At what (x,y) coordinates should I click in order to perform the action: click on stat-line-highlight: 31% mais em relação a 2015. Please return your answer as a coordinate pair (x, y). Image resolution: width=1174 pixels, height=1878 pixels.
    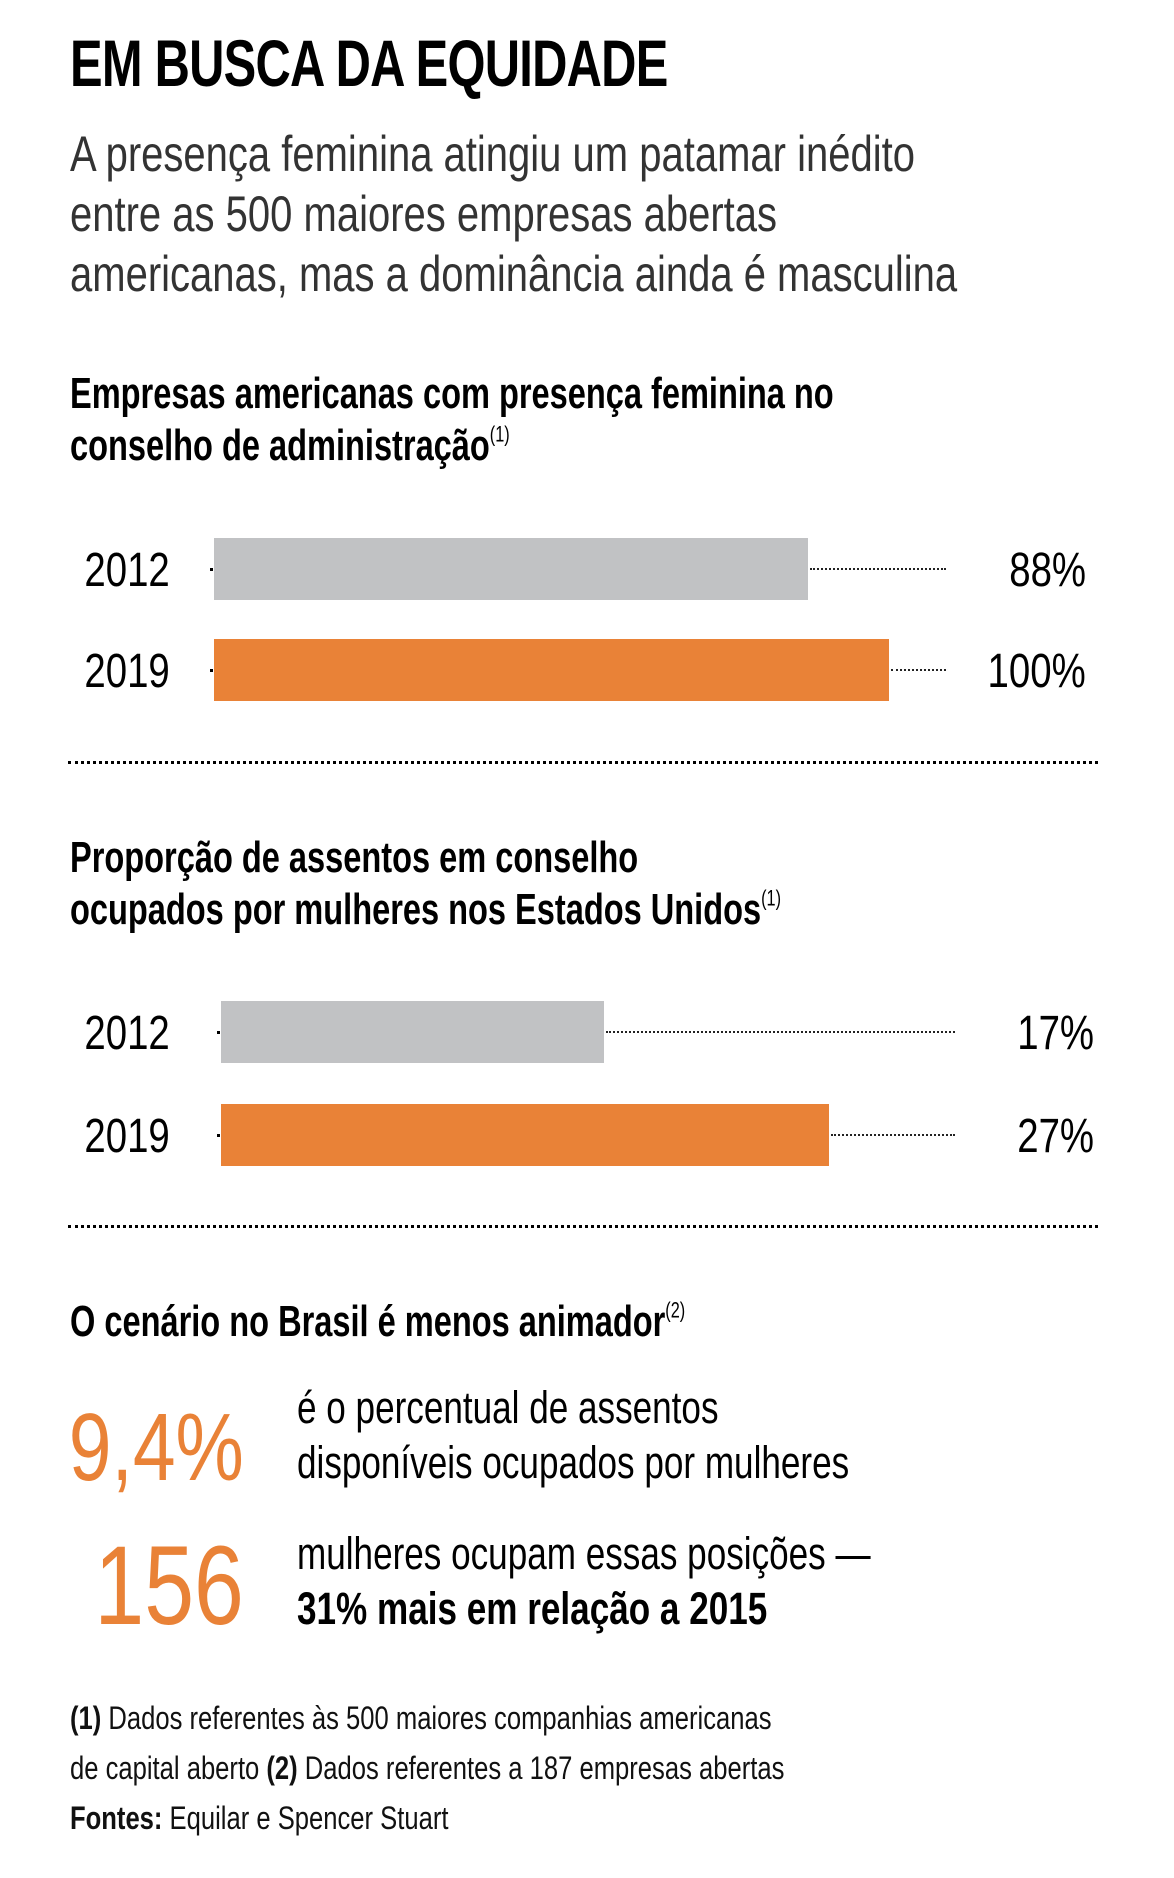
    Looking at the image, I should click on (532, 1608).